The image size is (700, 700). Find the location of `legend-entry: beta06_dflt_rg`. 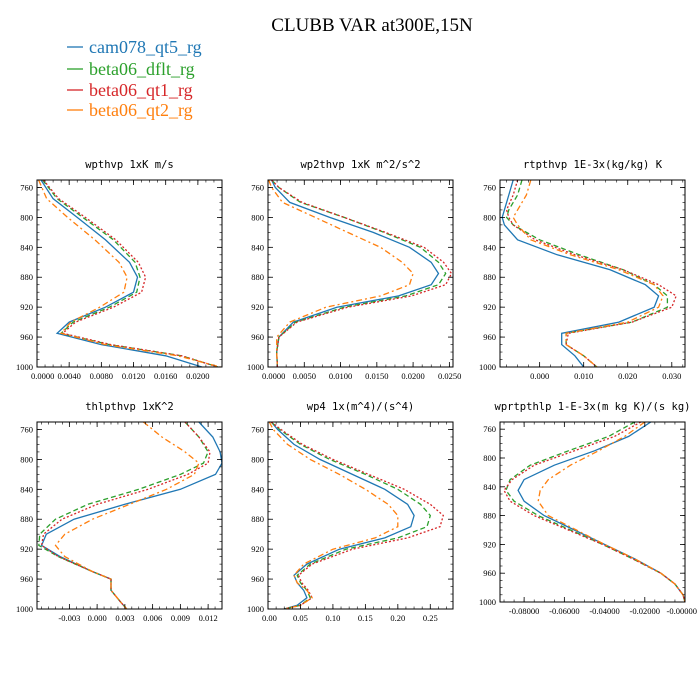

legend-entry: beta06_dflt_rg is located at coordinates (142, 69).